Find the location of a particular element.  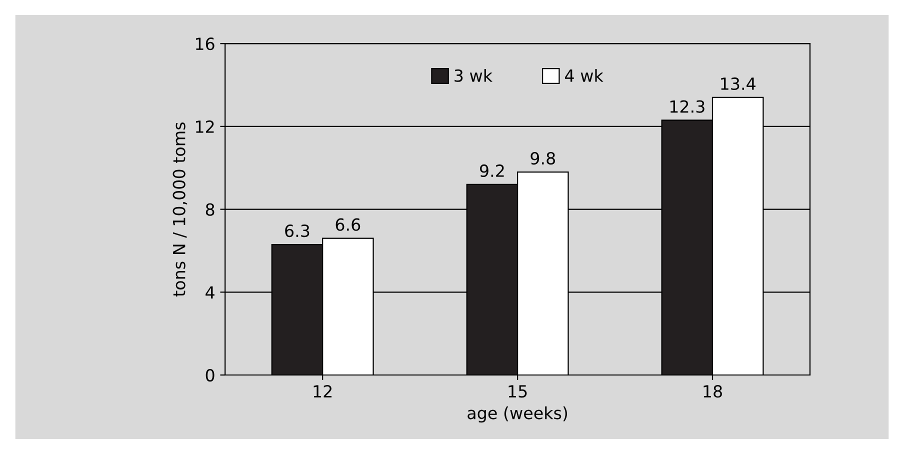

y-tick-label: 12 is located at coordinates (205, 126).